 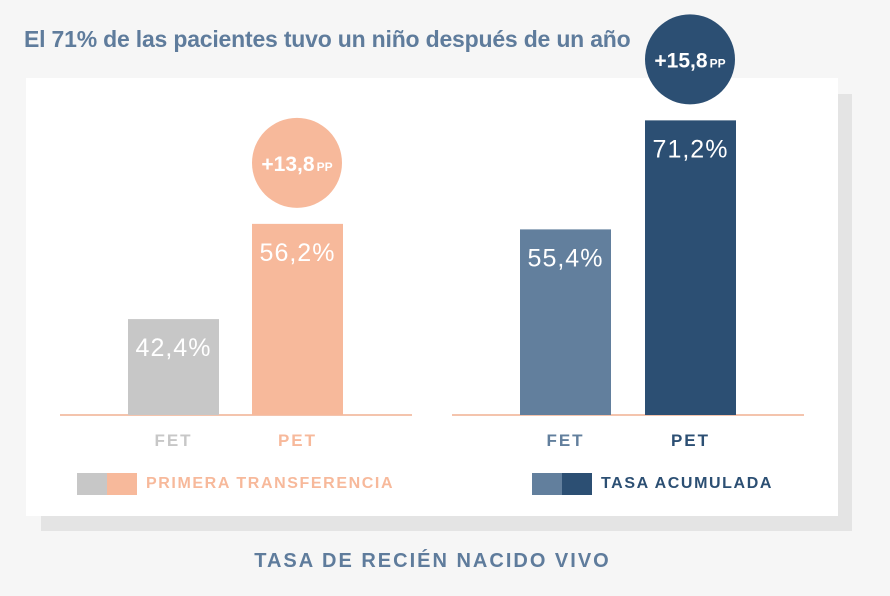 What do you see at coordinates (287, 164) in the screenshot?
I see `difference-value: +13,8` at bounding box center [287, 164].